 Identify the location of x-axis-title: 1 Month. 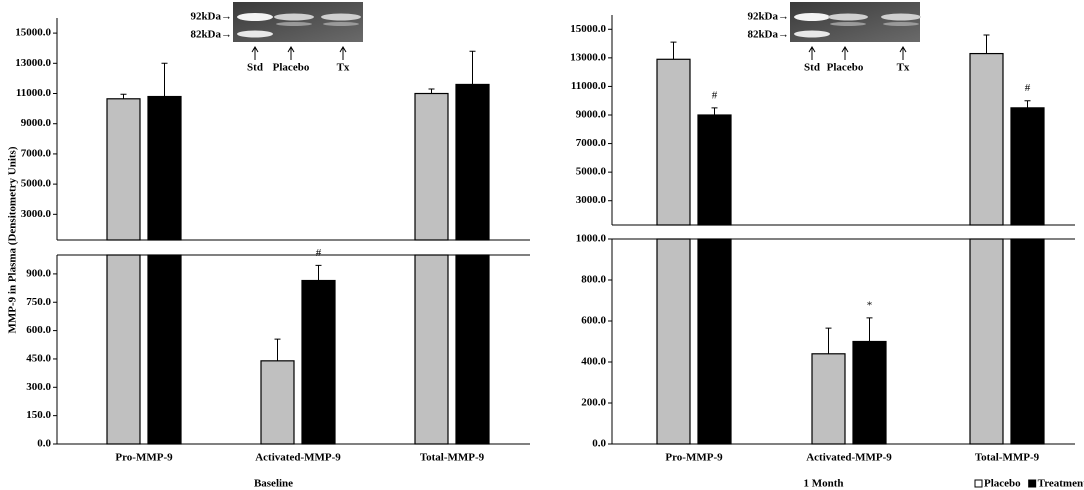
(823, 484).